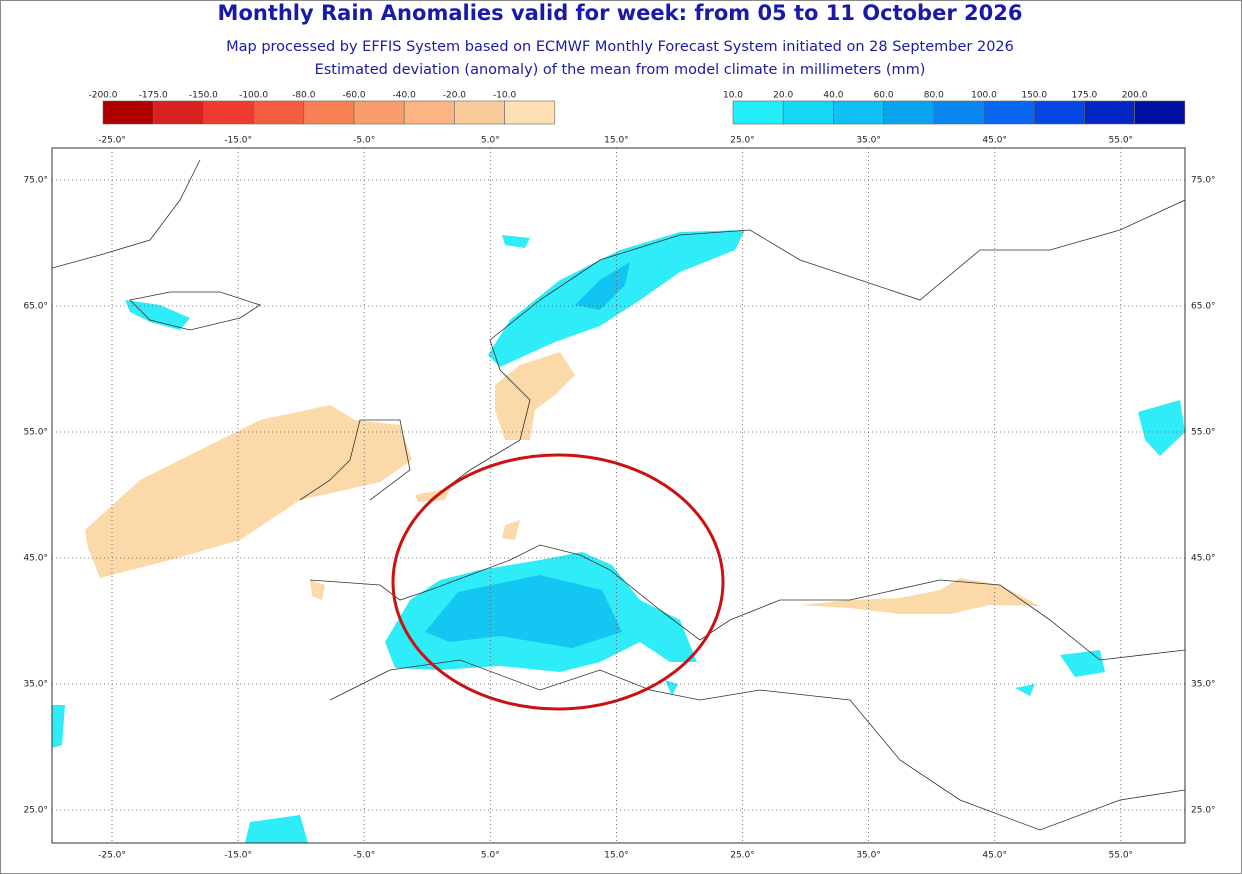  Describe the element at coordinates (253, 96) in the screenshot. I see `legend-label: -100.0` at that location.